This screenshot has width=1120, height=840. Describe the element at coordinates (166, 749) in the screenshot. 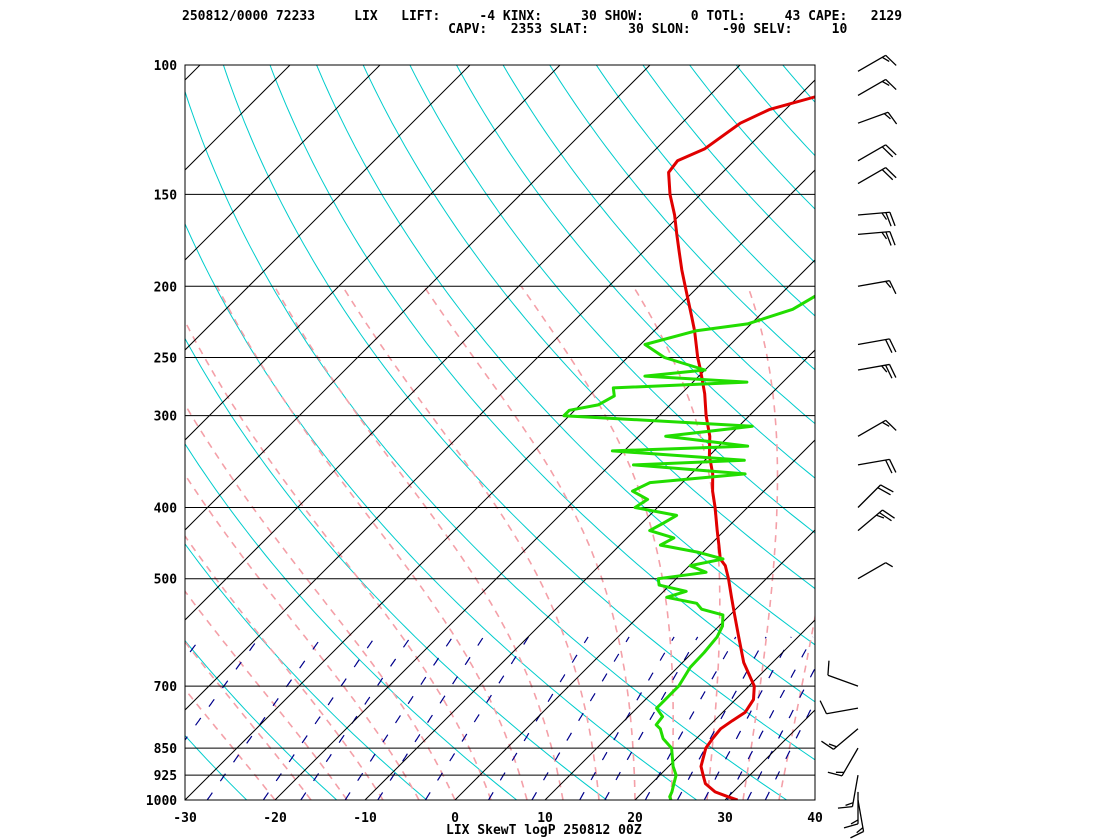

I see `y-tick-label: 850` at that location.